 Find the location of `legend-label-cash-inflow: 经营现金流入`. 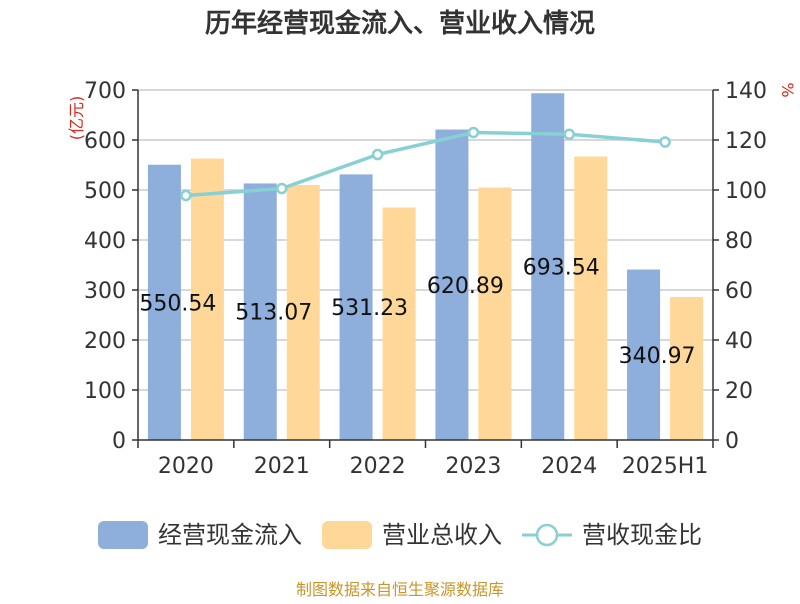

legend-label-cash-inflow: 经营现金流入 is located at coordinates (230, 535).